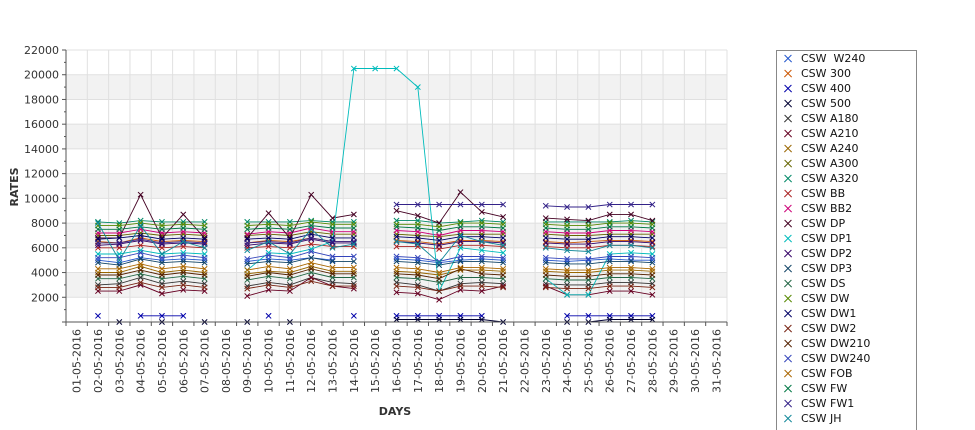 This screenshot has height=430, width=975. What do you see at coordinates (824, 388) in the screenshot?
I see `legend-label: CSW FW` at bounding box center [824, 388].